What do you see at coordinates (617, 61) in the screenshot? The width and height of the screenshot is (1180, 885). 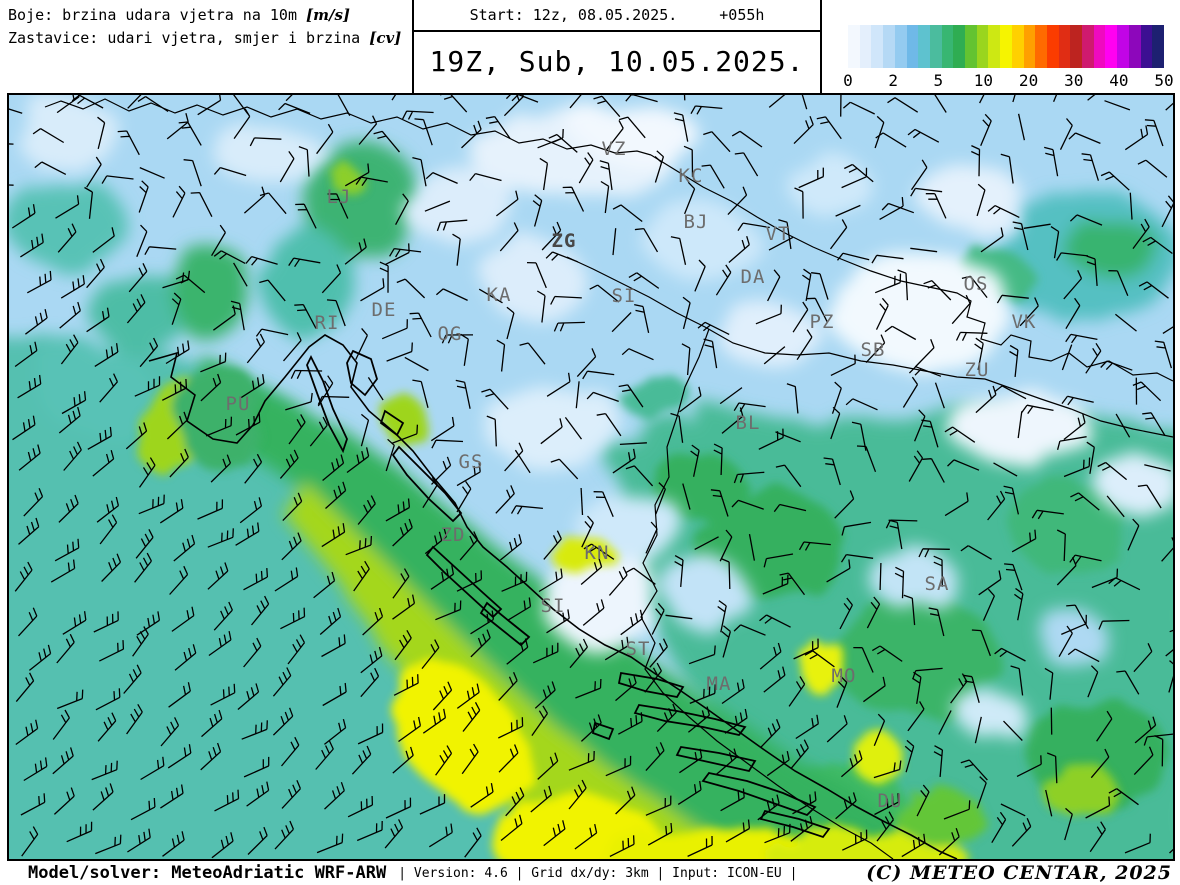 I see `valid-time: 19Z, Sub, 10.05.2025.` at bounding box center [617, 61].